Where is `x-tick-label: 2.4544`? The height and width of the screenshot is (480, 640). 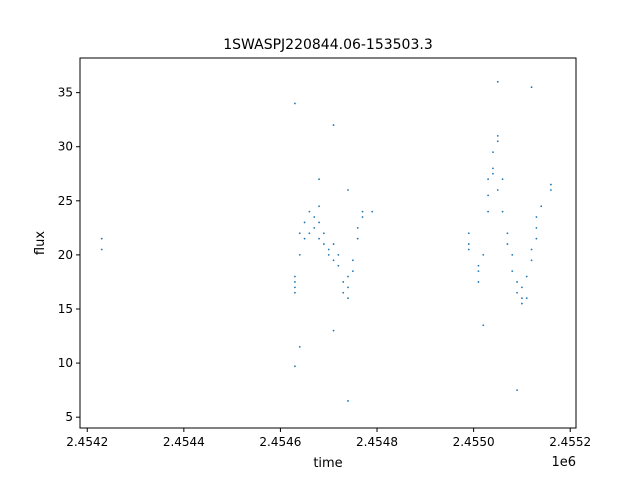 x-tick-label: 2.4544 is located at coordinates (184, 442).